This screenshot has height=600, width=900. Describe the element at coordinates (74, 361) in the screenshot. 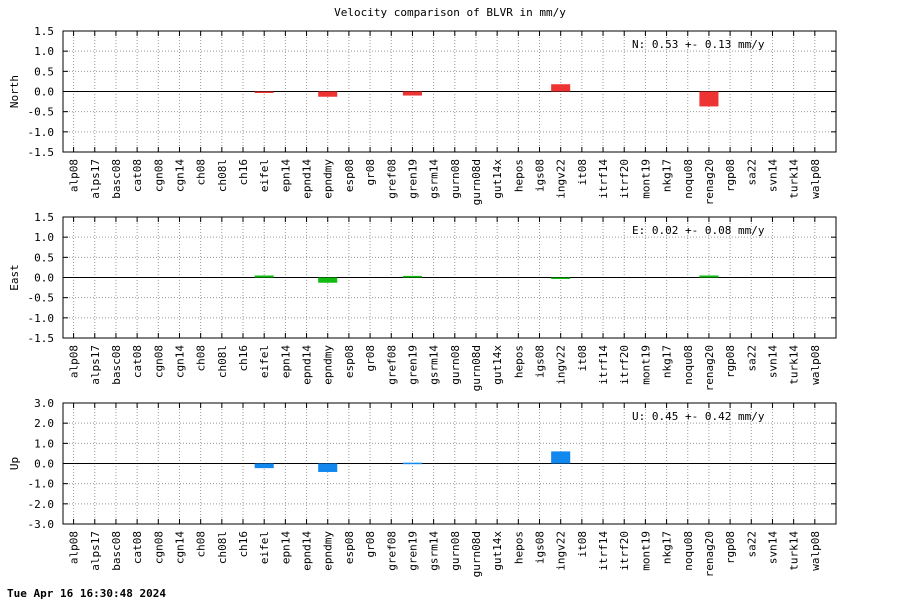

I see `x-tick-label: alp08` at that location.